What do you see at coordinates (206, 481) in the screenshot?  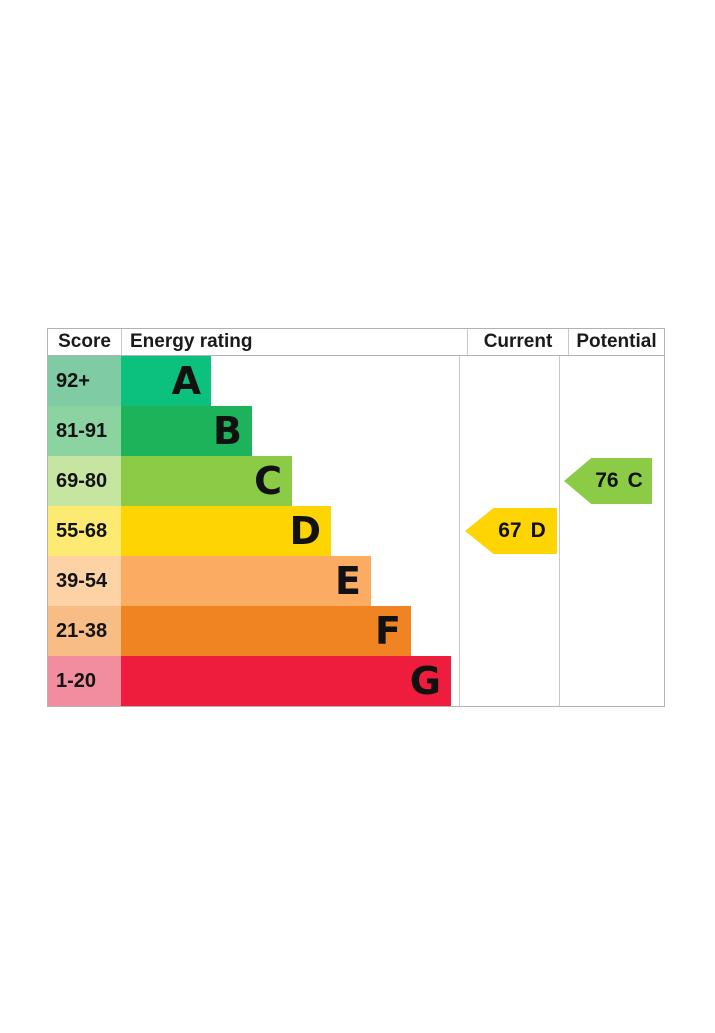 I see `band-c-bar: C` at bounding box center [206, 481].